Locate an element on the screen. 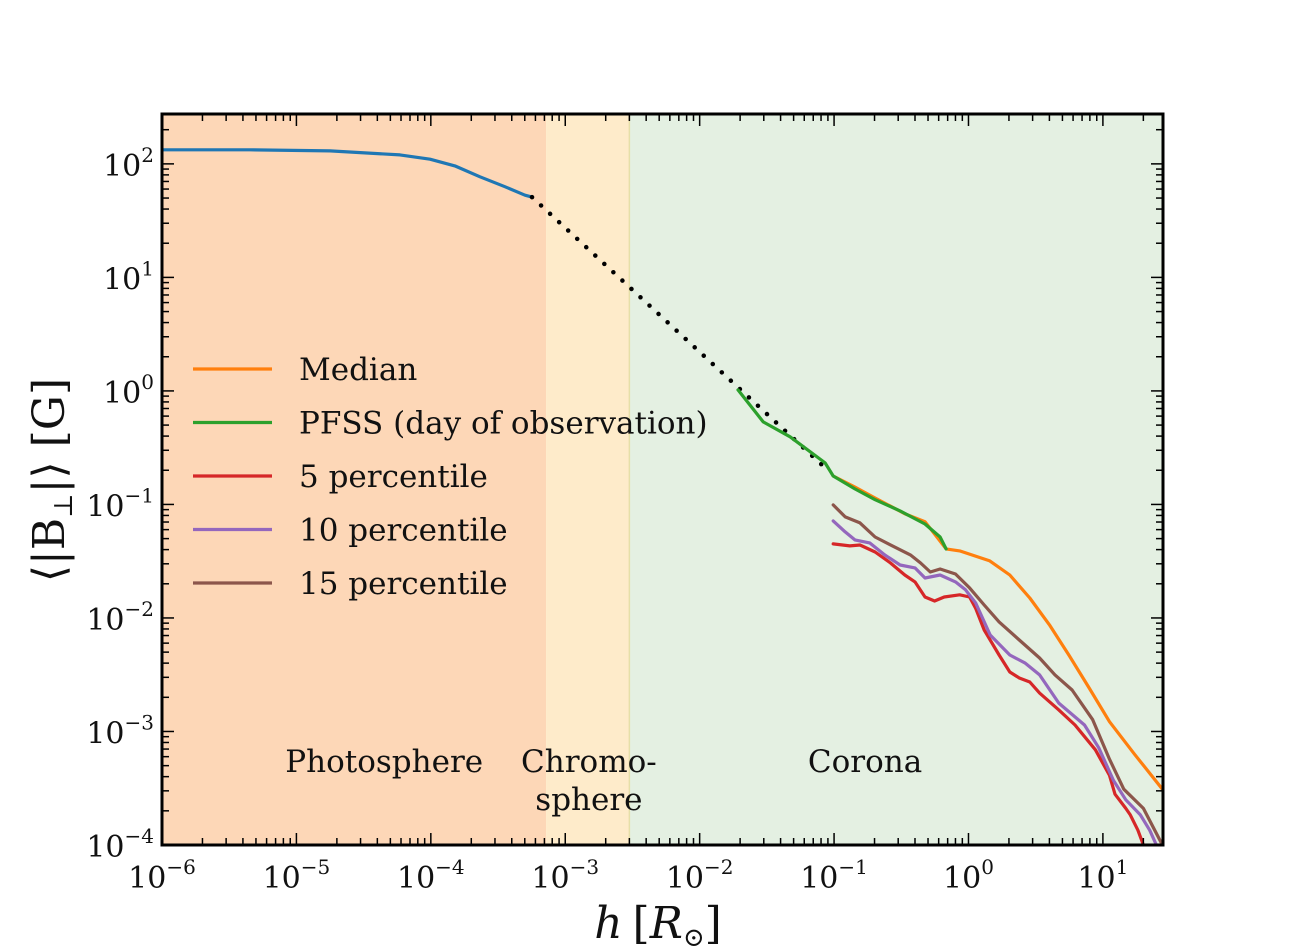 The width and height of the screenshot is (1293, 949). legend-label: Median is located at coordinates (358, 370).